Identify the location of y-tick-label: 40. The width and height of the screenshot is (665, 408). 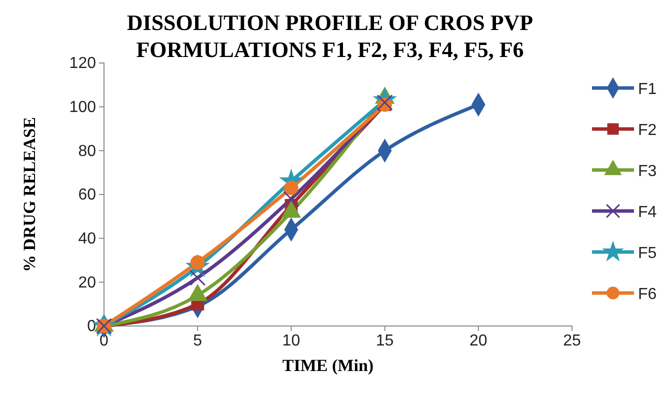
(87, 239).